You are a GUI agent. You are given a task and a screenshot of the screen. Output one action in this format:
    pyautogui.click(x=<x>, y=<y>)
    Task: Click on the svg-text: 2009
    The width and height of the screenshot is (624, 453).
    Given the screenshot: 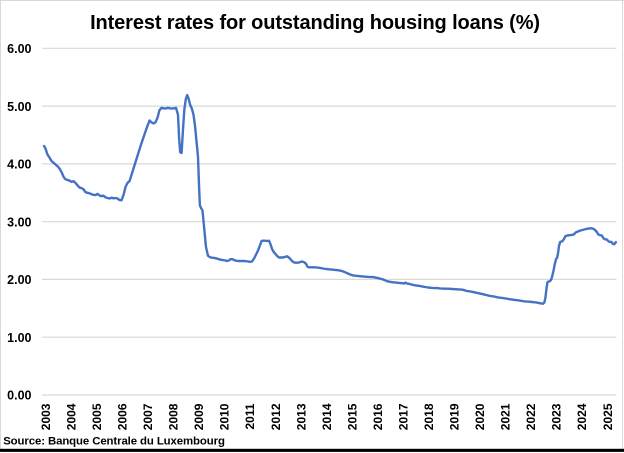 What is the action you would take?
    pyautogui.click(x=199, y=416)
    